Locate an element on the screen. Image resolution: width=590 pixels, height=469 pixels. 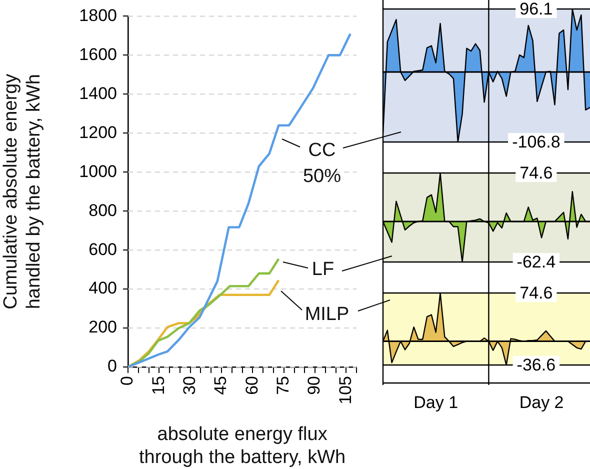
x-tick-label: 90 is located at coordinates (314, 385).